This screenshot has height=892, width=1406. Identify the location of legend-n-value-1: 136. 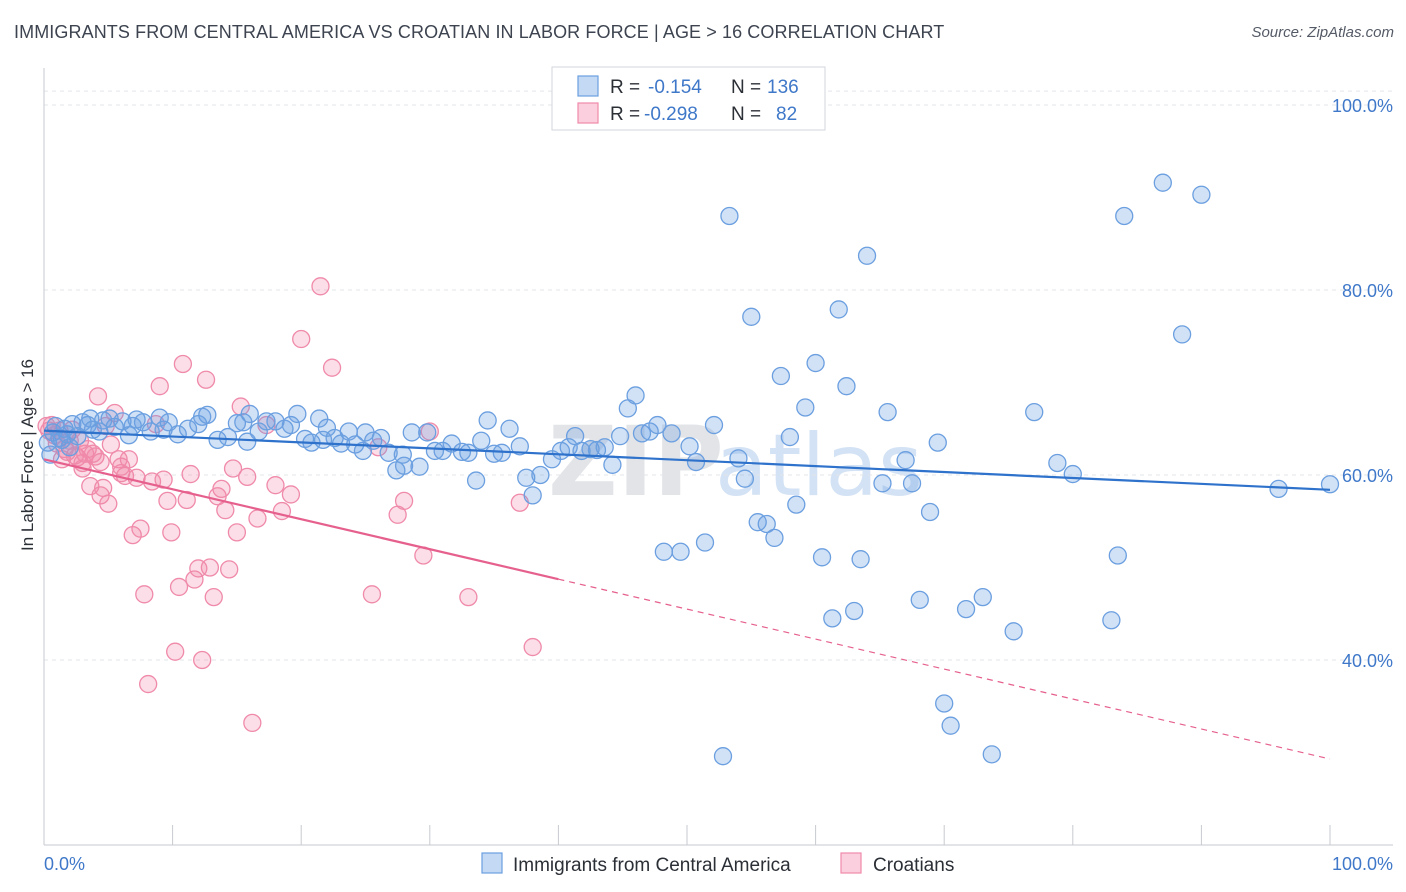
(783, 87).